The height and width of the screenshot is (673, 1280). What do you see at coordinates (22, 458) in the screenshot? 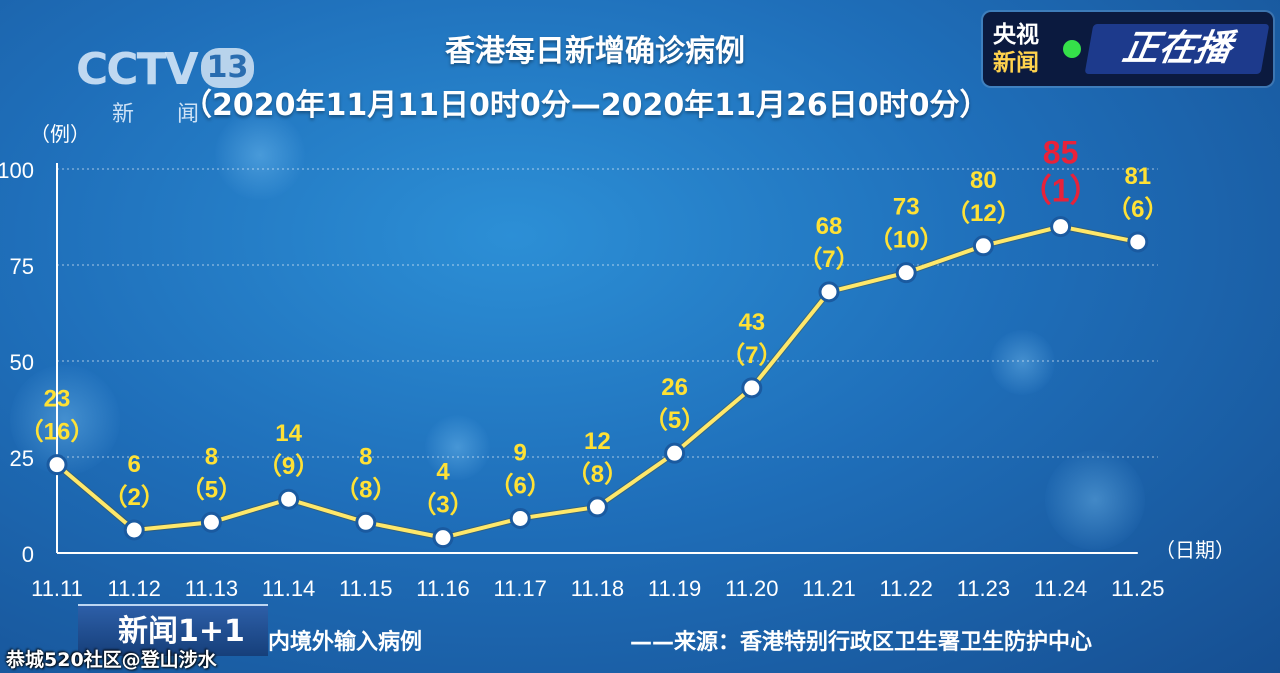
I see `y-tick-label: 25` at bounding box center [22, 458].